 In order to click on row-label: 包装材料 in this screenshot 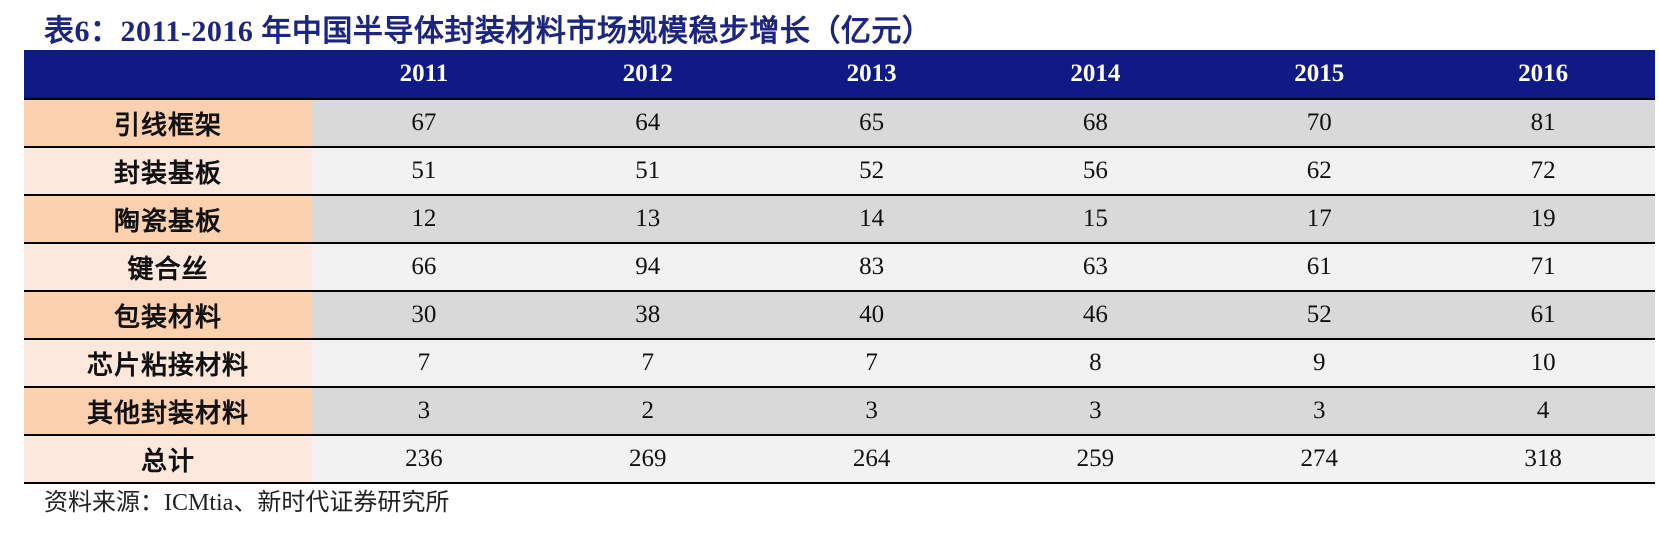, I will do `click(168, 314)`.